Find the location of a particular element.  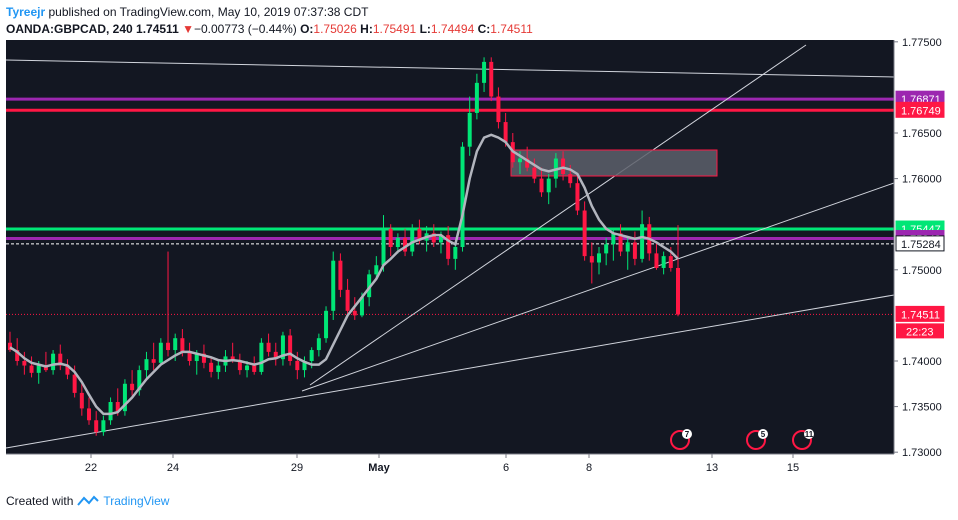

author-link: Tyreejr is located at coordinates (26, 12).